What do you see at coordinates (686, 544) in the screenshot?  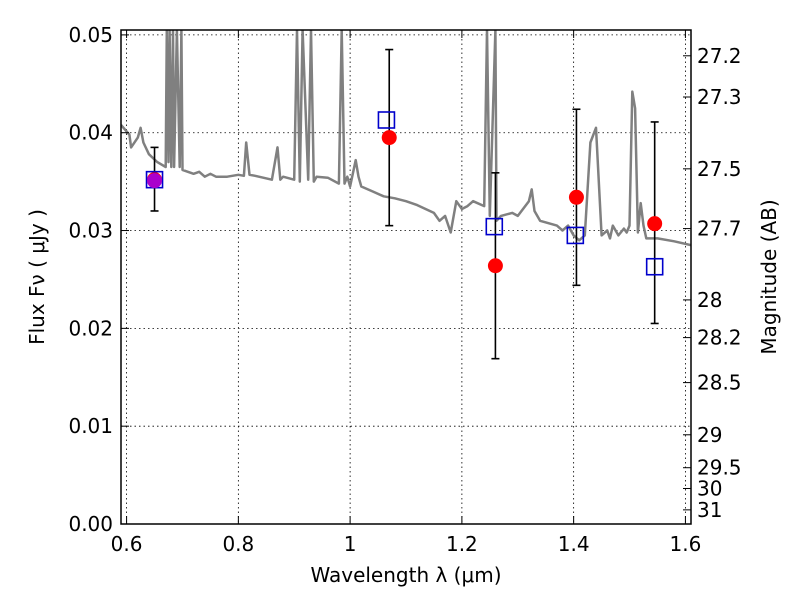 I see `x-tick-label: 1.6` at bounding box center [686, 544].